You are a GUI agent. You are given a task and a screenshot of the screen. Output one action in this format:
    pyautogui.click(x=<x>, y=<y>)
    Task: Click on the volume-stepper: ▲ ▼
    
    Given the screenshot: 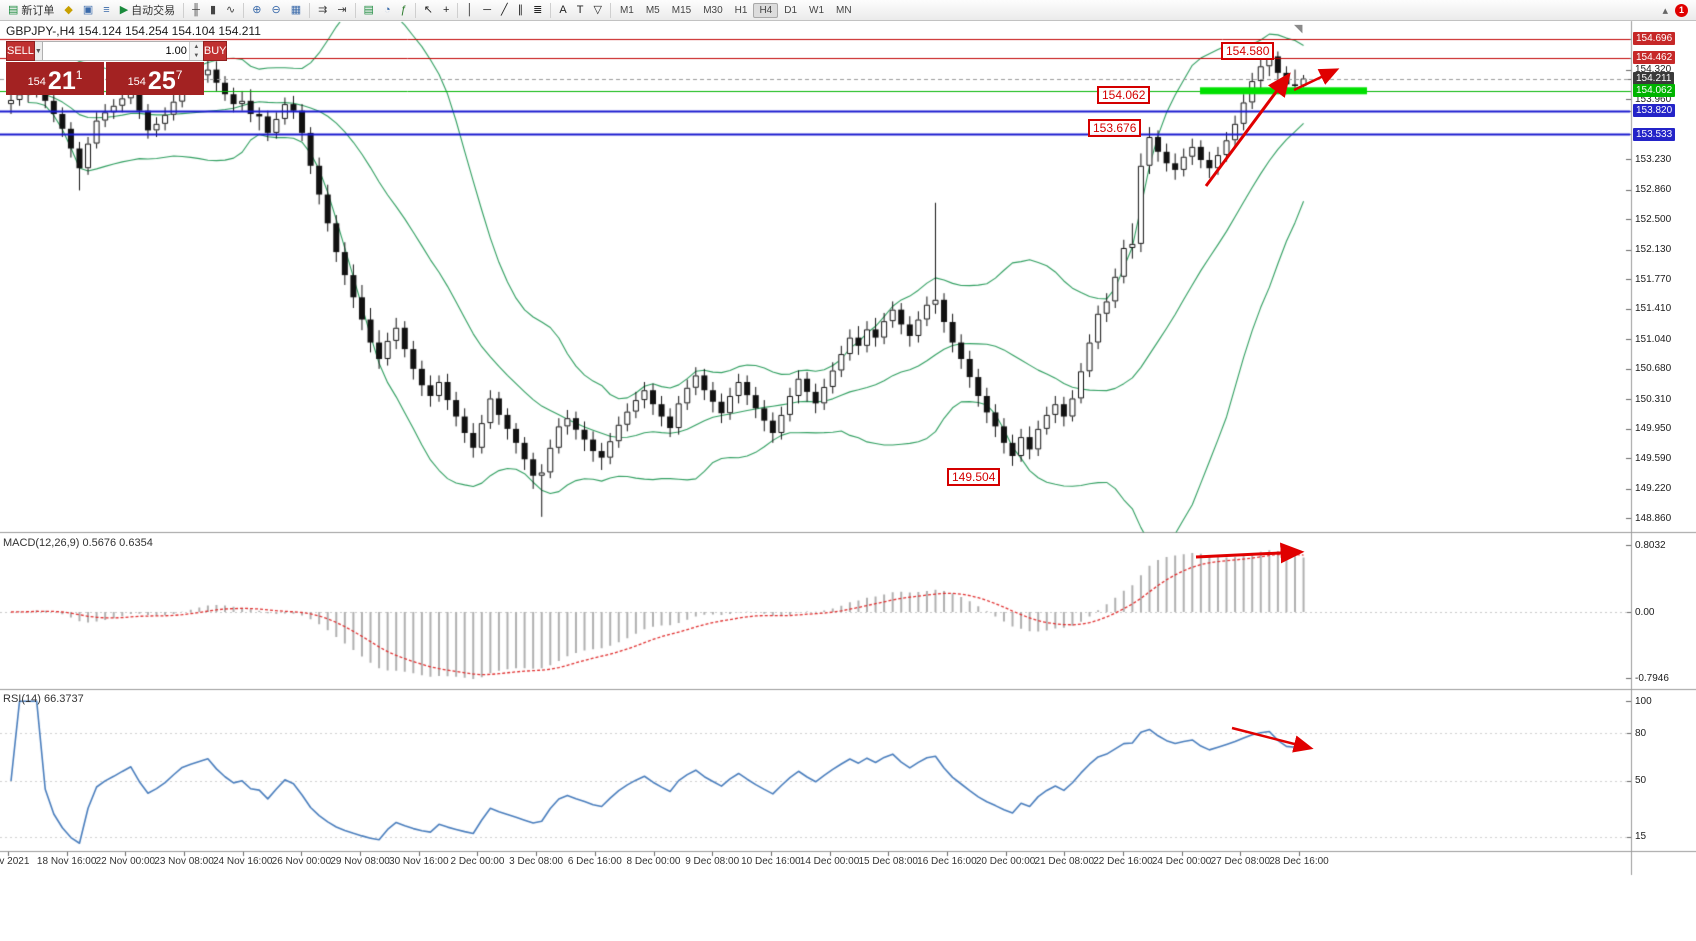 What is the action you would take?
    pyautogui.click(x=195, y=51)
    